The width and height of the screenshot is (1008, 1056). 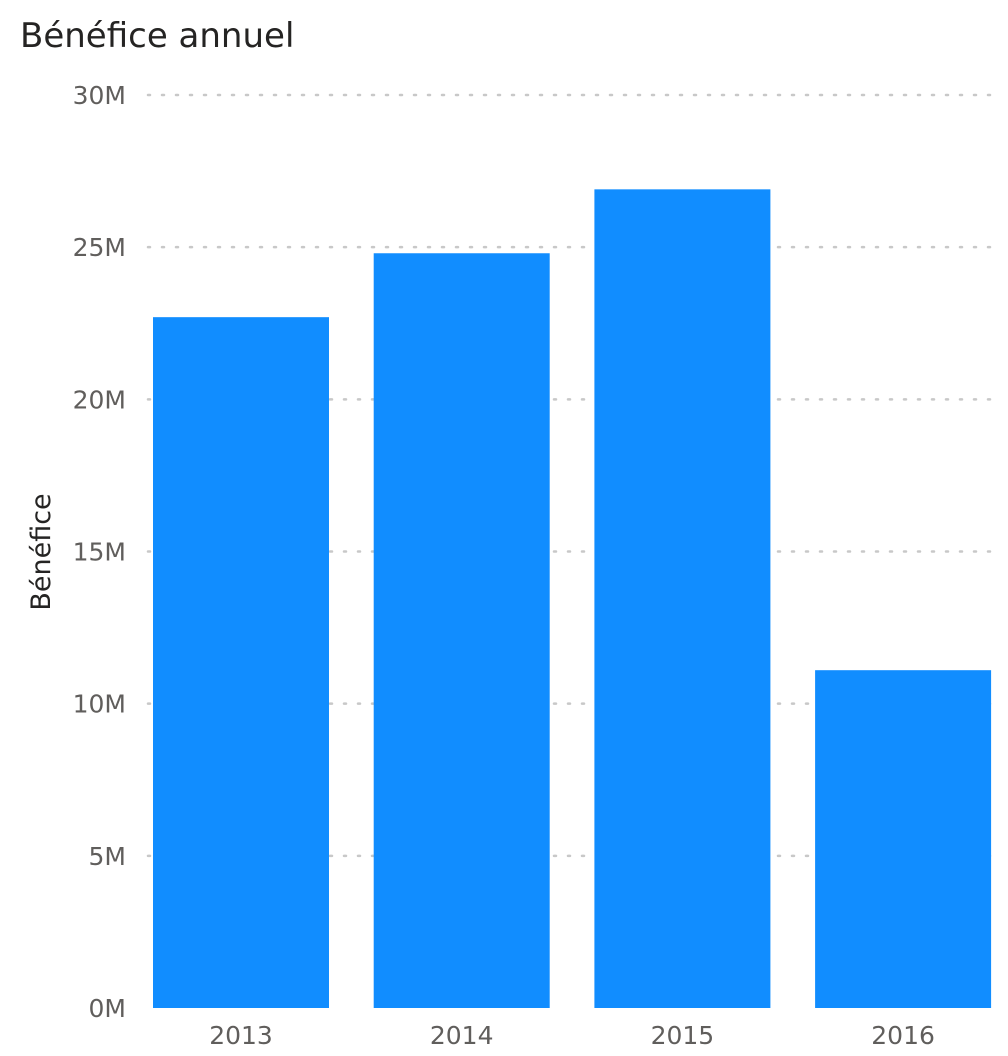 What do you see at coordinates (99, 399) in the screenshot?
I see `y-tick-label: 20M` at bounding box center [99, 399].